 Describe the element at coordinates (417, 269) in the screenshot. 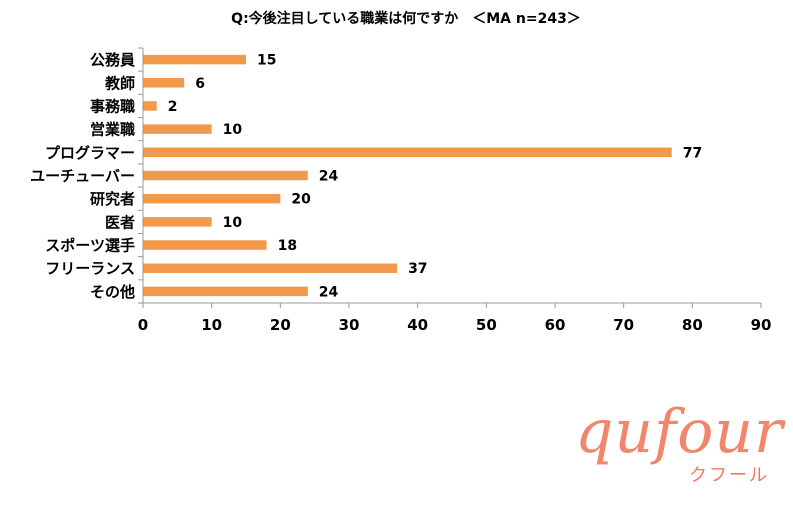

I see `value-label-9: 37` at that location.